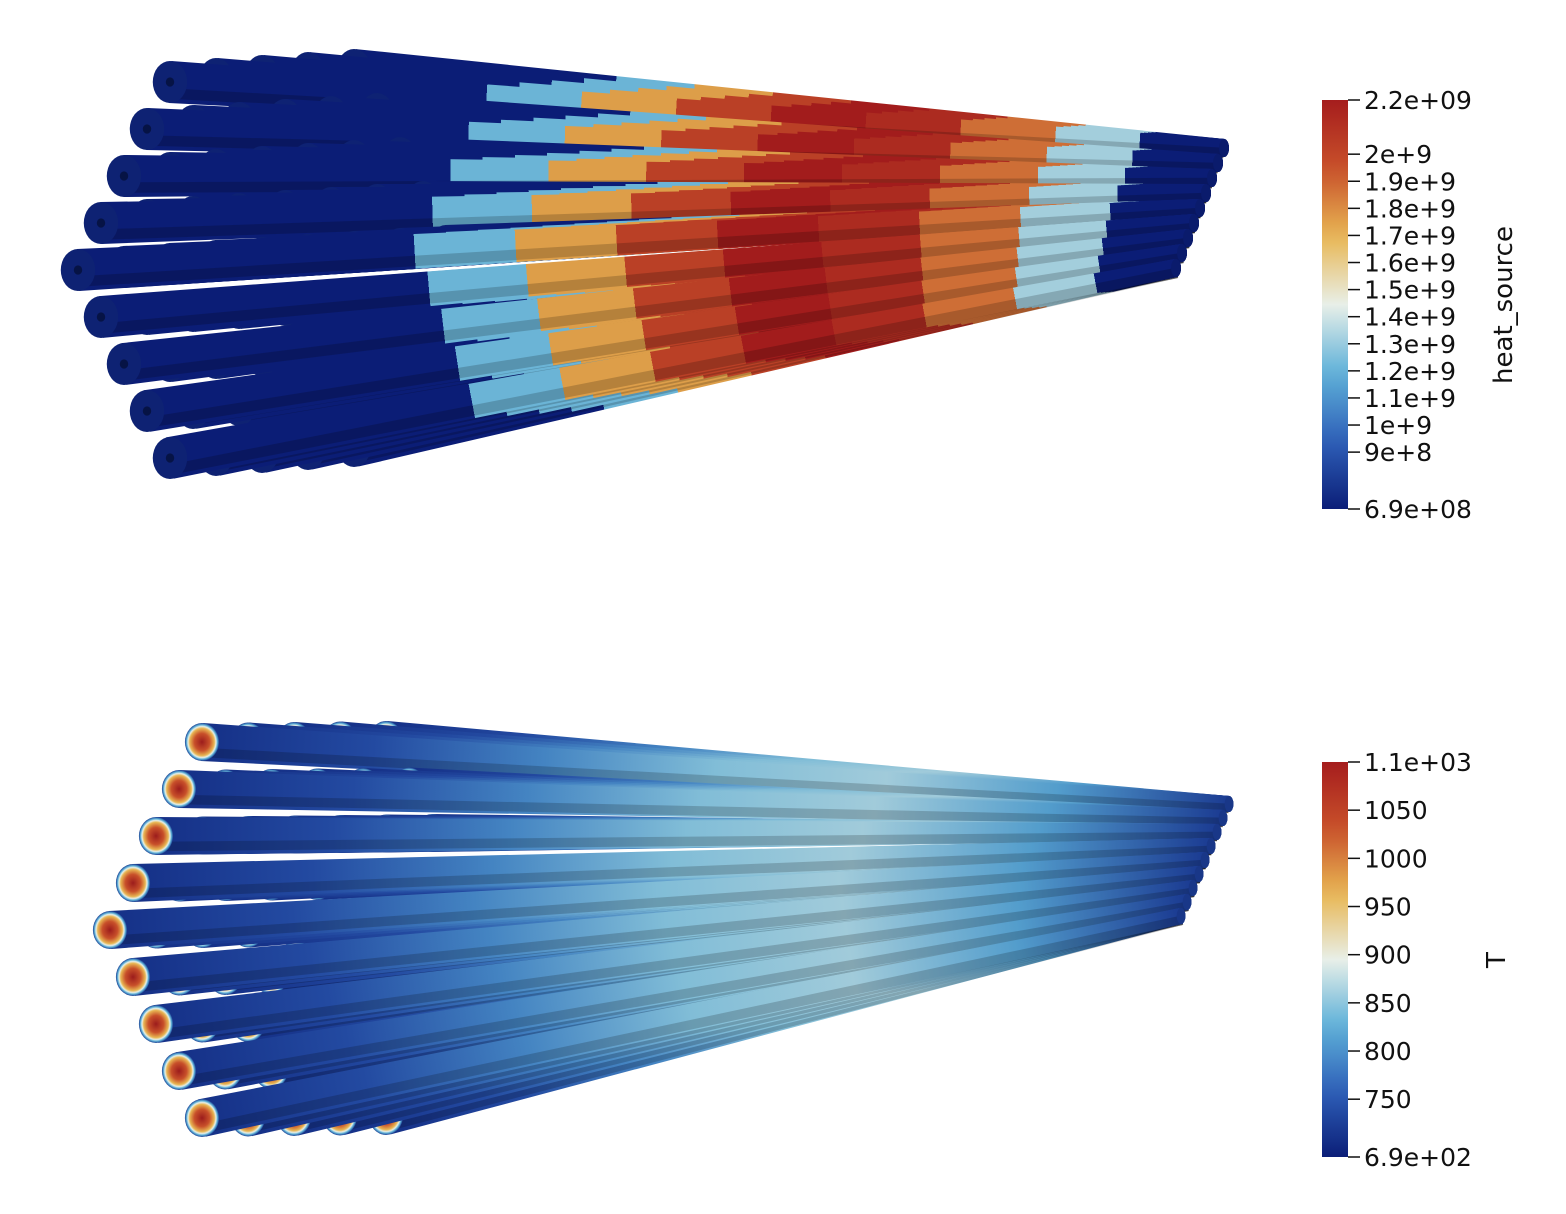 This screenshot has height=1214, width=1566. What do you see at coordinates (1418, 509) in the screenshot?
I see `colorbar-tick-label: 6.9e+08` at bounding box center [1418, 509].